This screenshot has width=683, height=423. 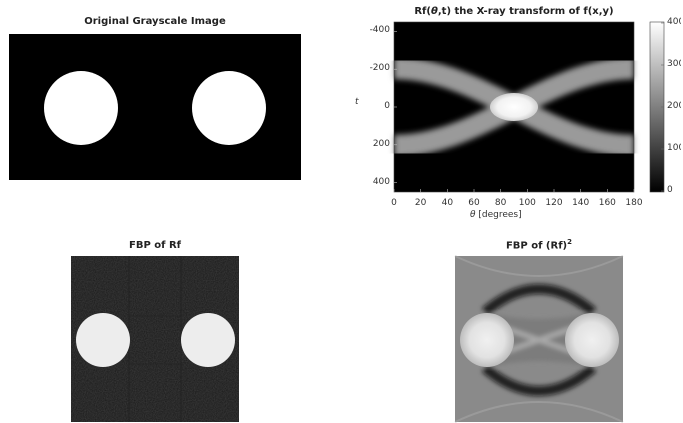 What do you see at coordinates (420, 203) in the screenshot?
I see `radon-xtick-label: 20` at bounding box center [420, 203].